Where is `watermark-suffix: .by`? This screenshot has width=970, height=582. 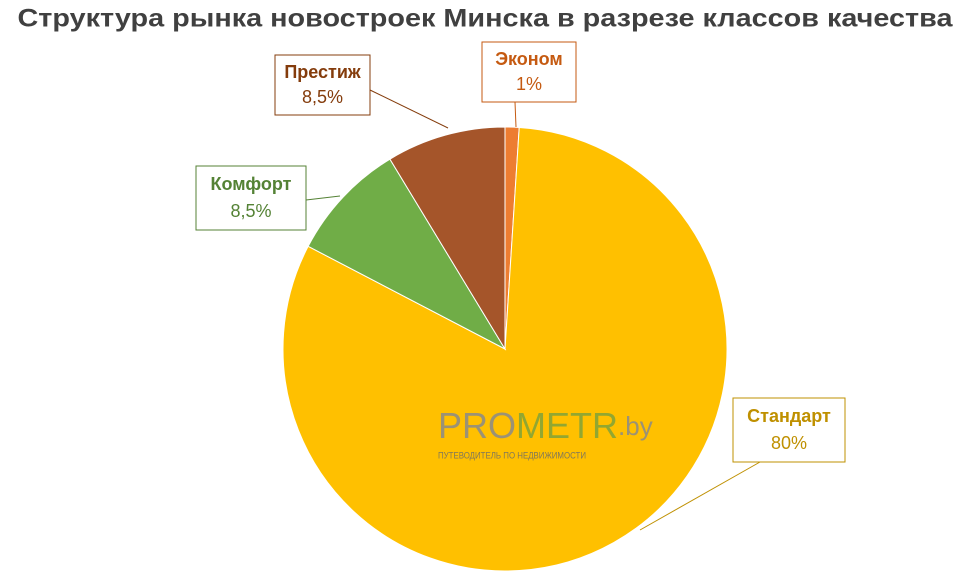
watermark-suffix: .by is located at coordinates (635, 426).